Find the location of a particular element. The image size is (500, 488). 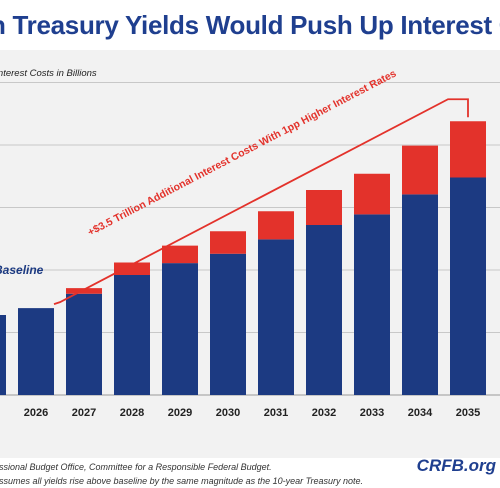

bar-baseline-2032 is located at coordinates (324, 310).